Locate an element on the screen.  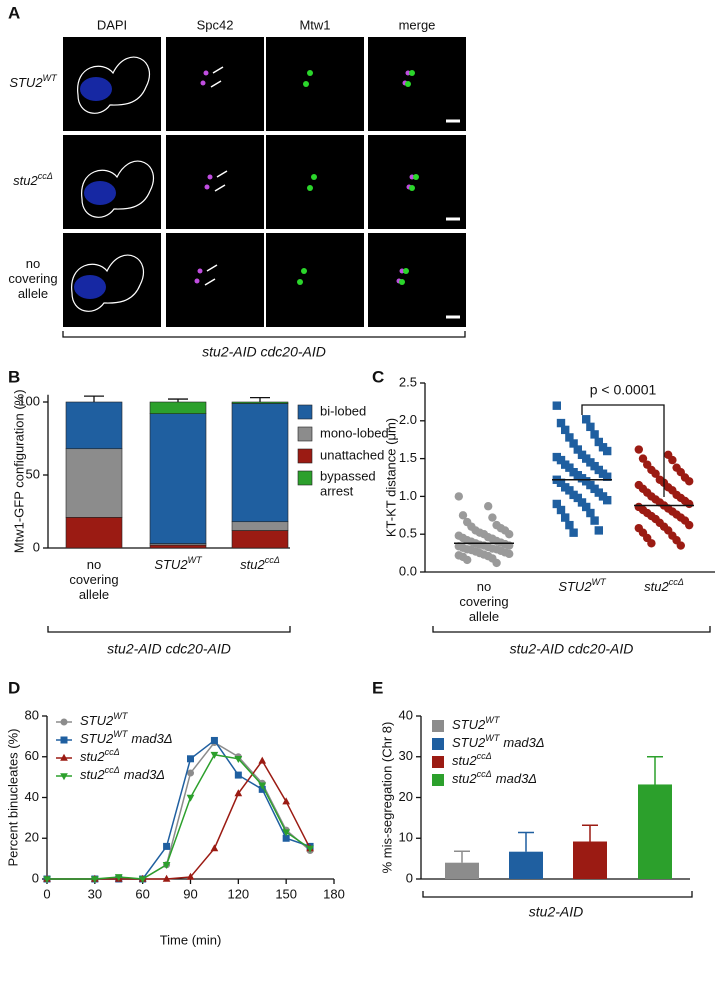
row-label: no covering allele is located at coordinates (32, 278).